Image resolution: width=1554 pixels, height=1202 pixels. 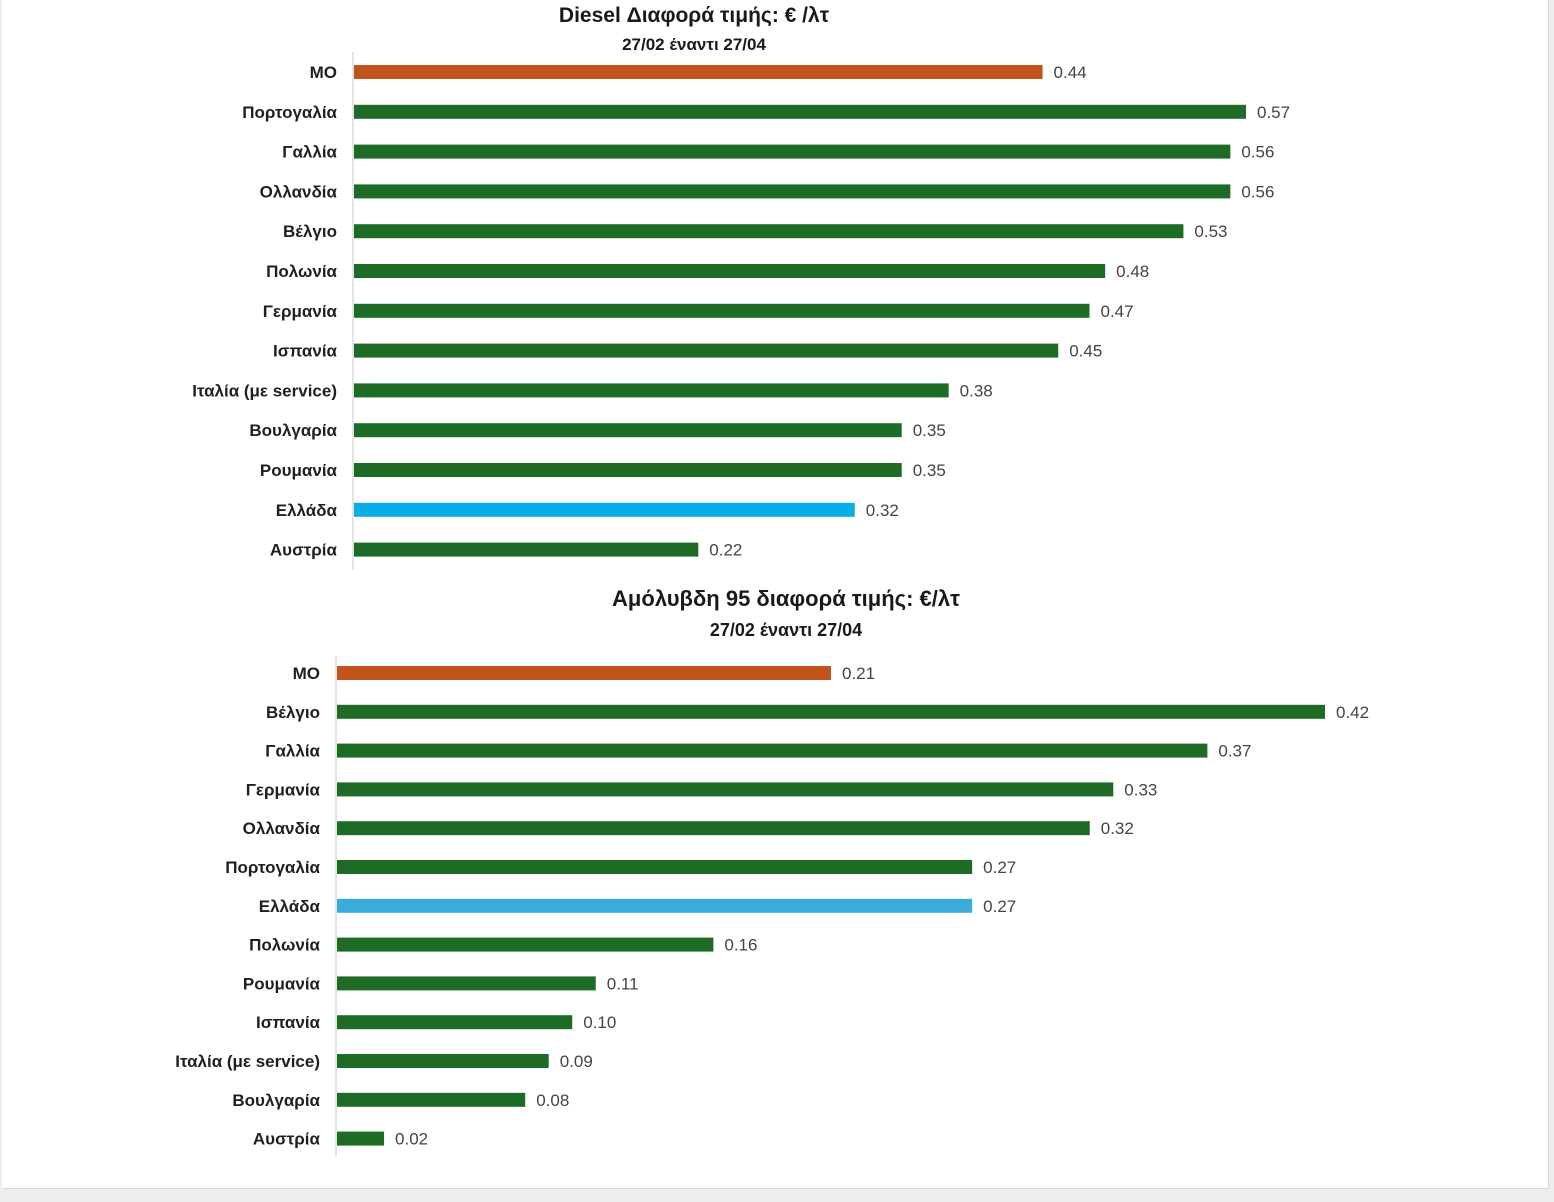 I want to click on petrol-bar-μο-0, so click(x=584, y=673).